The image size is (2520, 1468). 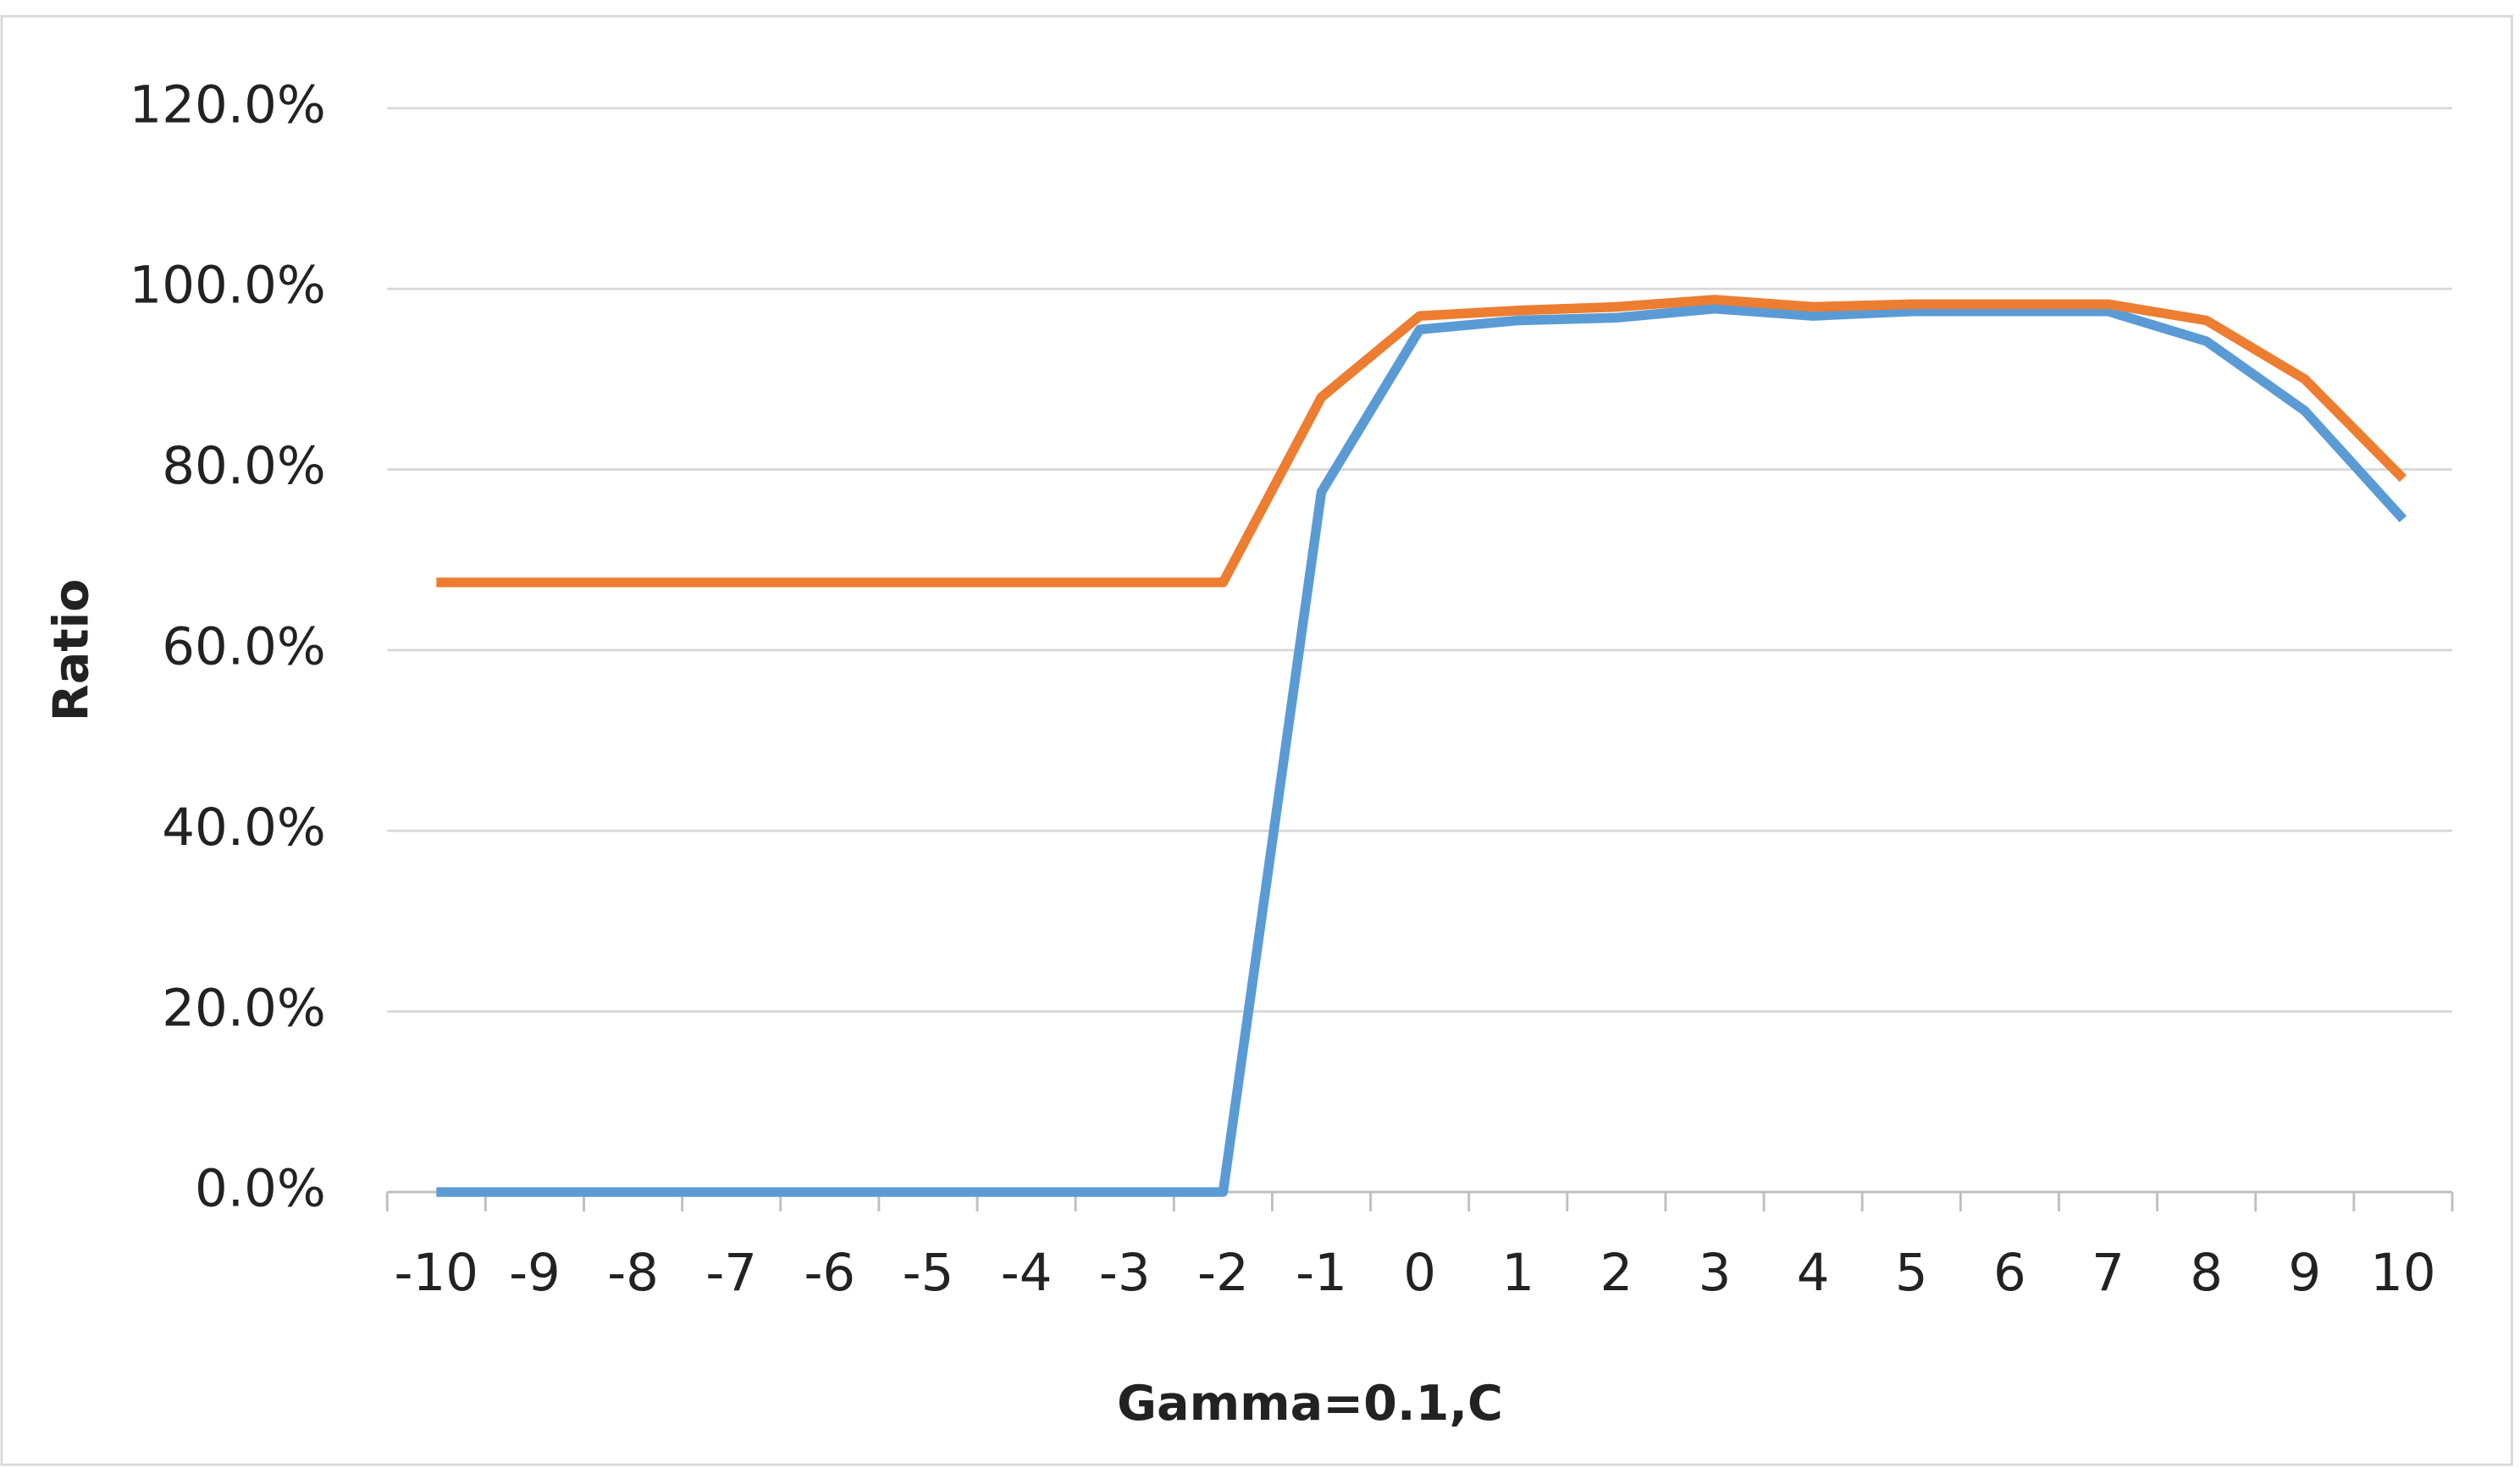 What do you see at coordinates (633, 1273) in the screenshot?
I see `x-tick-label: -8` at bounding box center [633, 1273].